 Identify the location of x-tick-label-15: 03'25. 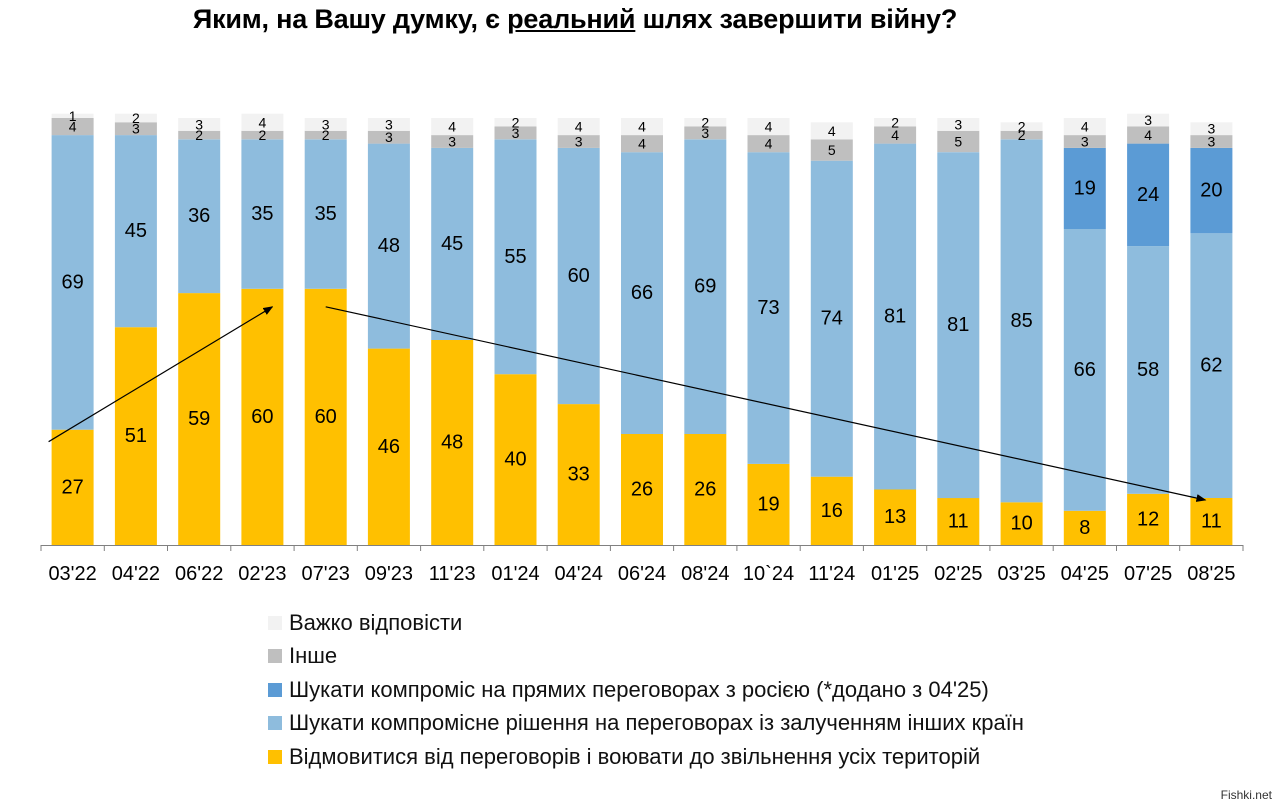
(1021, 574).